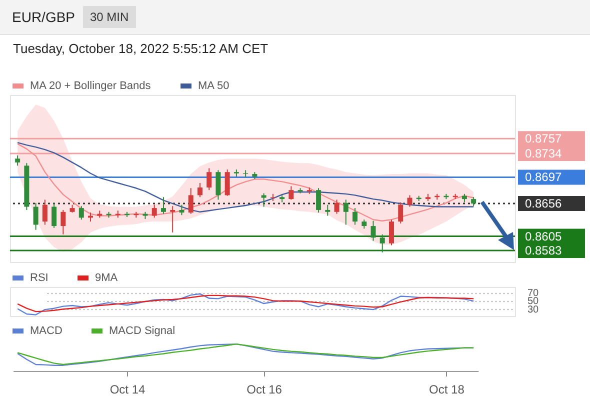 The image size is (590, 400). Describe the element at coordinates (39, 278) in the screenshot. I see `legend-label: RSI` at that location.